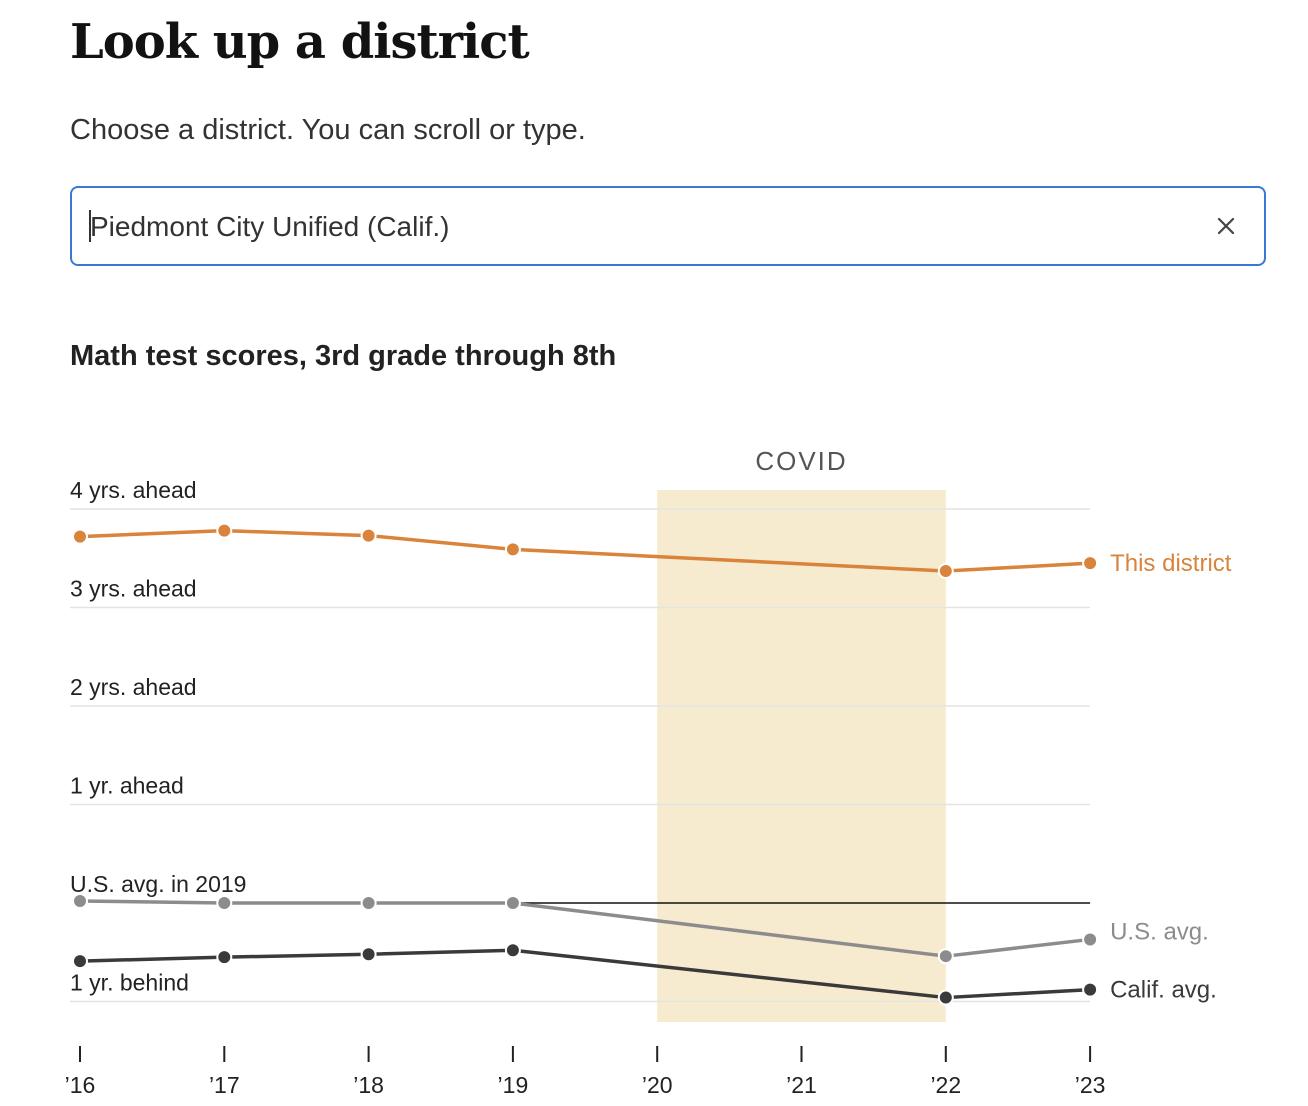  What do you see at coordinates (513, 1085) in the screenshot?
I see `x-tick-label: ’19` at bounding box center [513, 1085].